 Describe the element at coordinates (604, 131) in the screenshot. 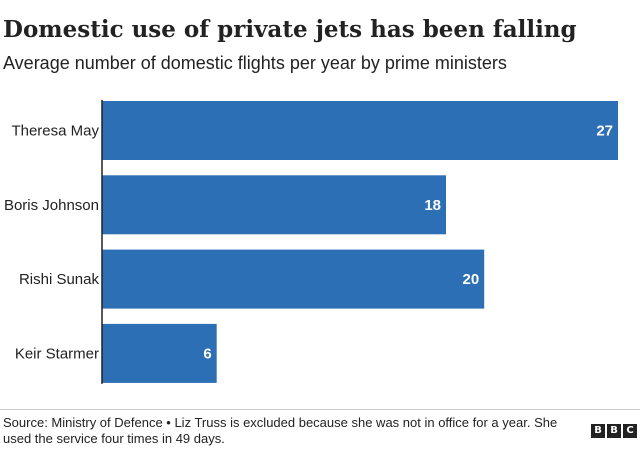

I see `value-label: 27` at that location.